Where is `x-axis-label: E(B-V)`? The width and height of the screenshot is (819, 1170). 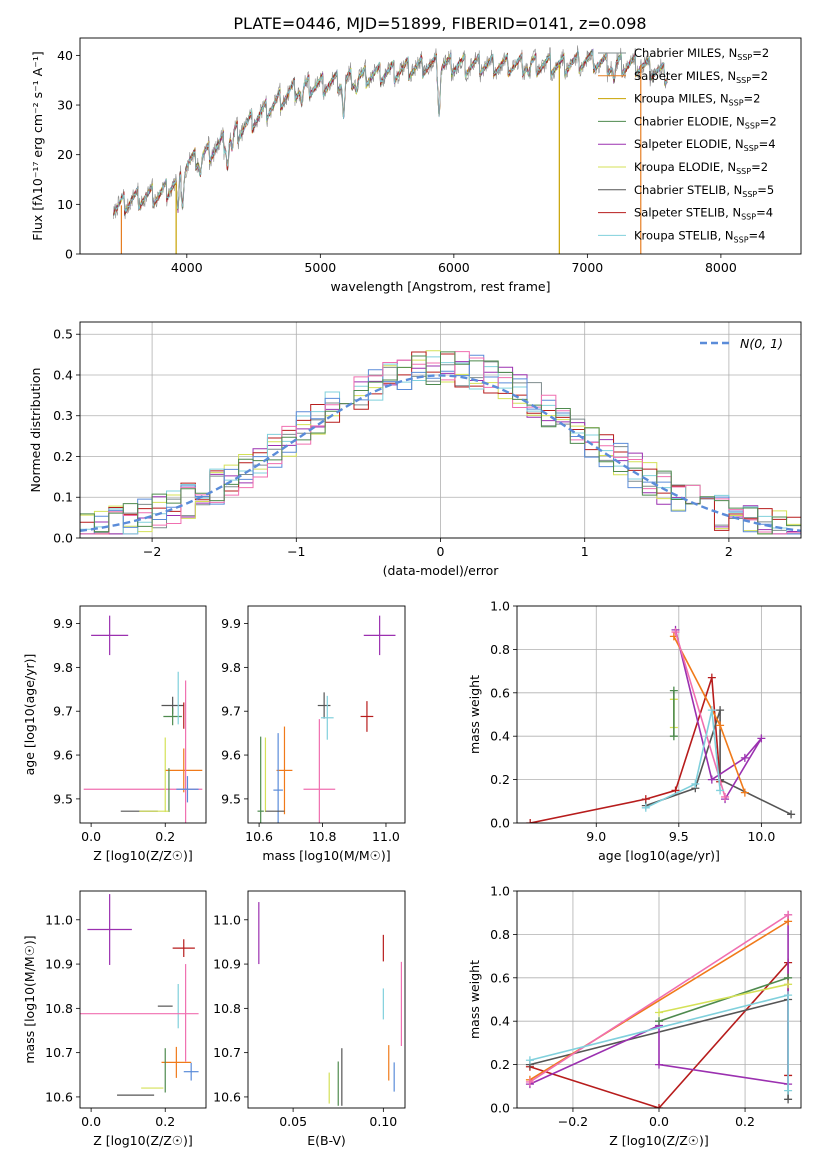
x-axis-label: E(B-V) is located at coordinates (326, 1140).